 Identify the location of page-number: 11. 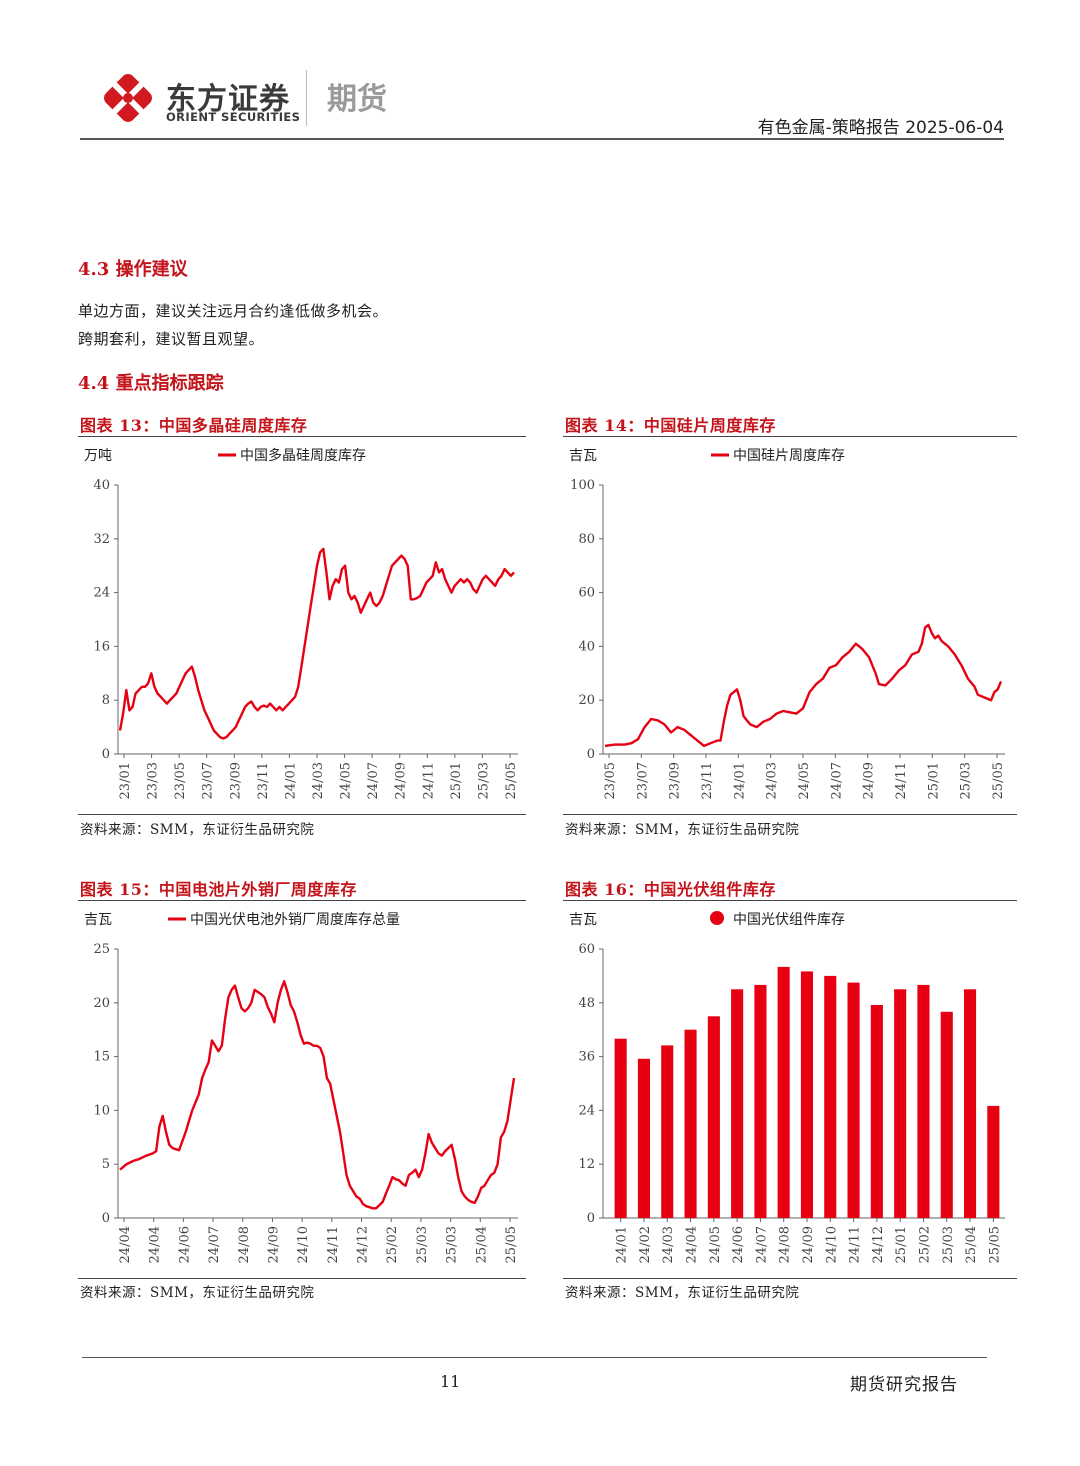
(450, 1381).